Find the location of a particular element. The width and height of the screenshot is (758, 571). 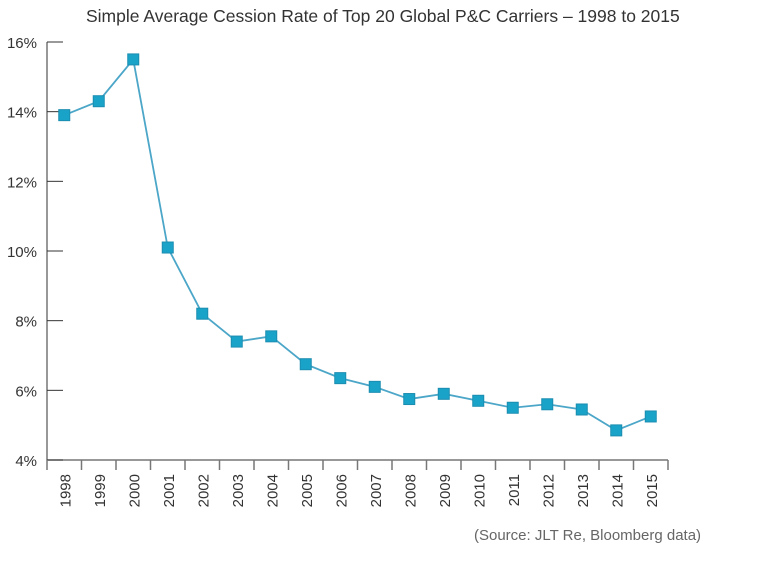

y-tick-label: 12% is located at coordinates (22, 182).